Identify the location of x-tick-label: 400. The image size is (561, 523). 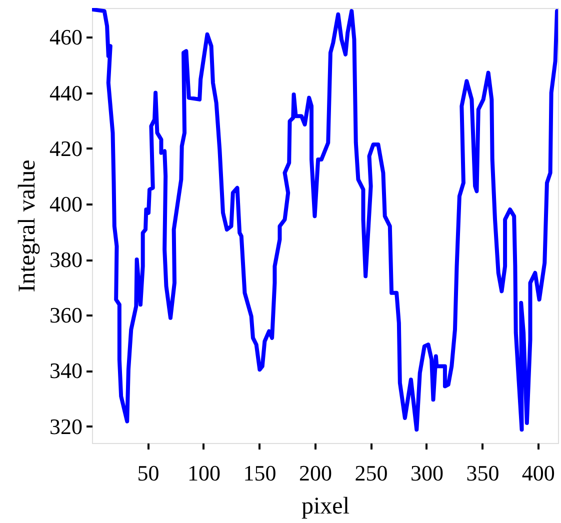
(538, 473).